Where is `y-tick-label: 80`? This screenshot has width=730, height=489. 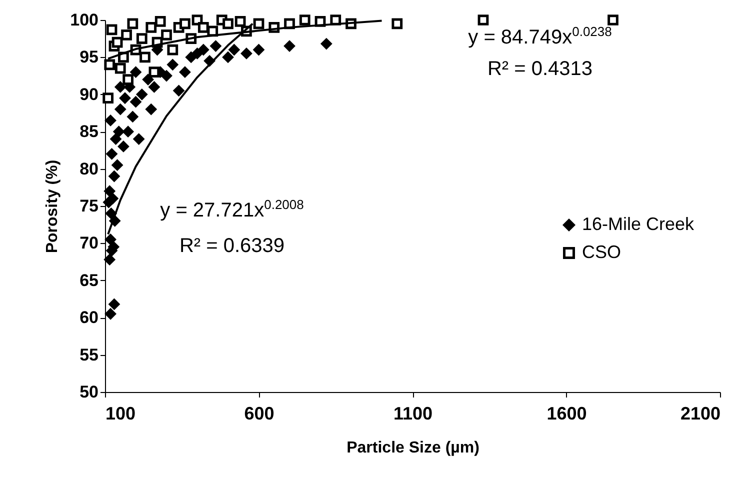
y-tick-label: 80 is located at coordinates (89, 168).